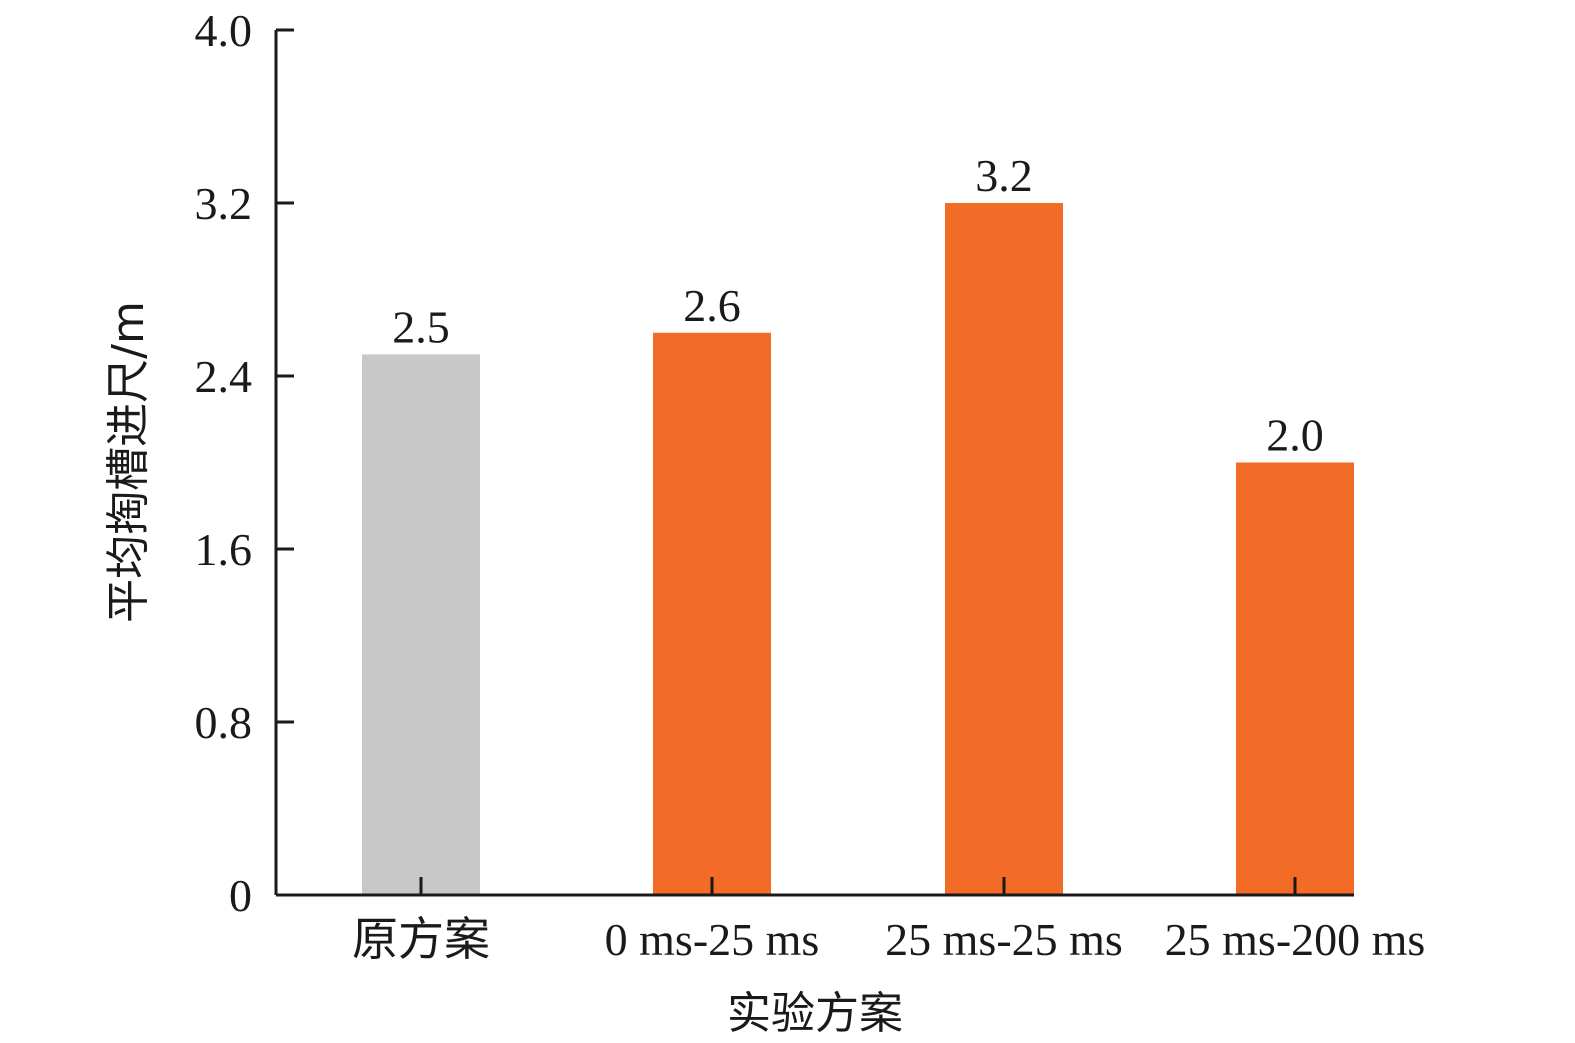  What do you see at coordinates (1004, 939) in the screenshot?
I see `x-tick-label-3: 25 ms-25 ms` at bounding box center [1004, 939].